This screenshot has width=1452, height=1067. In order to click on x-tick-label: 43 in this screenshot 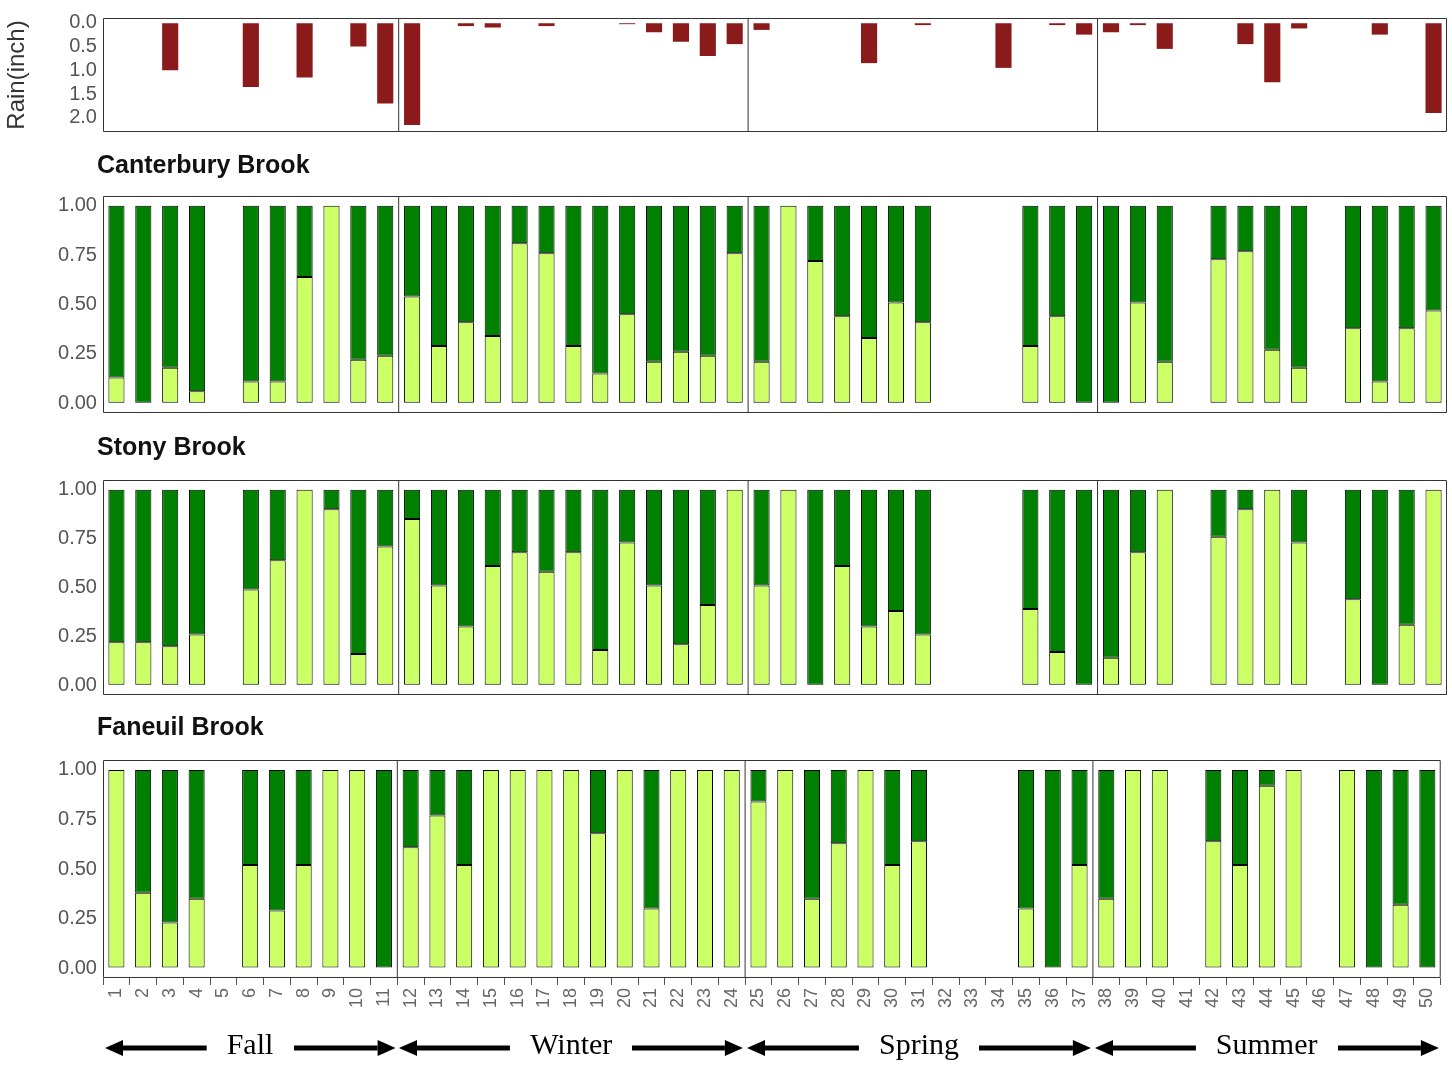, I will do `click(1239, 998)`.